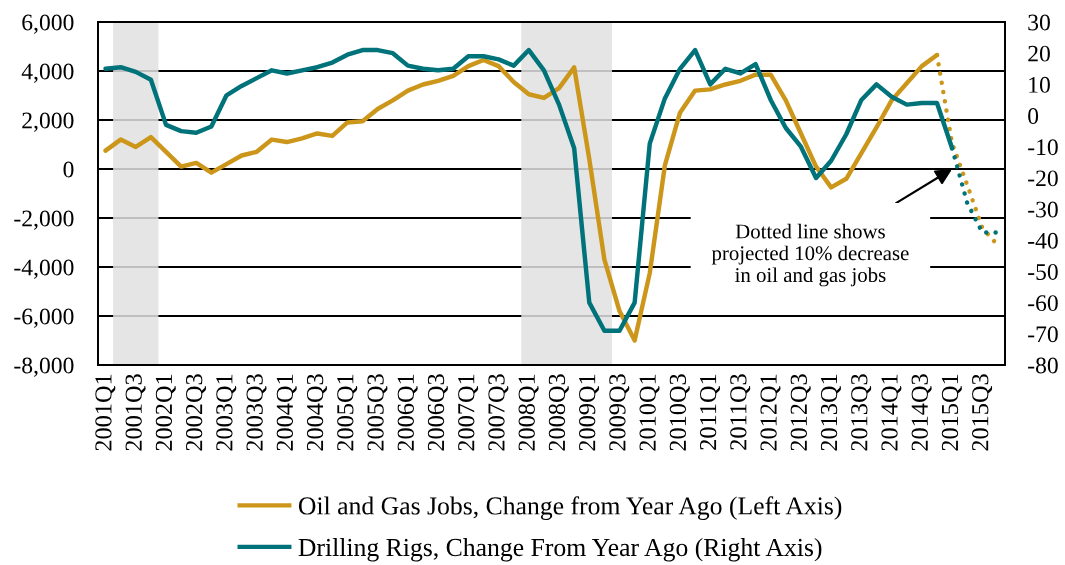  What do you see at coordinates (256, 412) in the screenshot?
I see `x-tick-label: 2003Q3` at bounding box center [256, 412].